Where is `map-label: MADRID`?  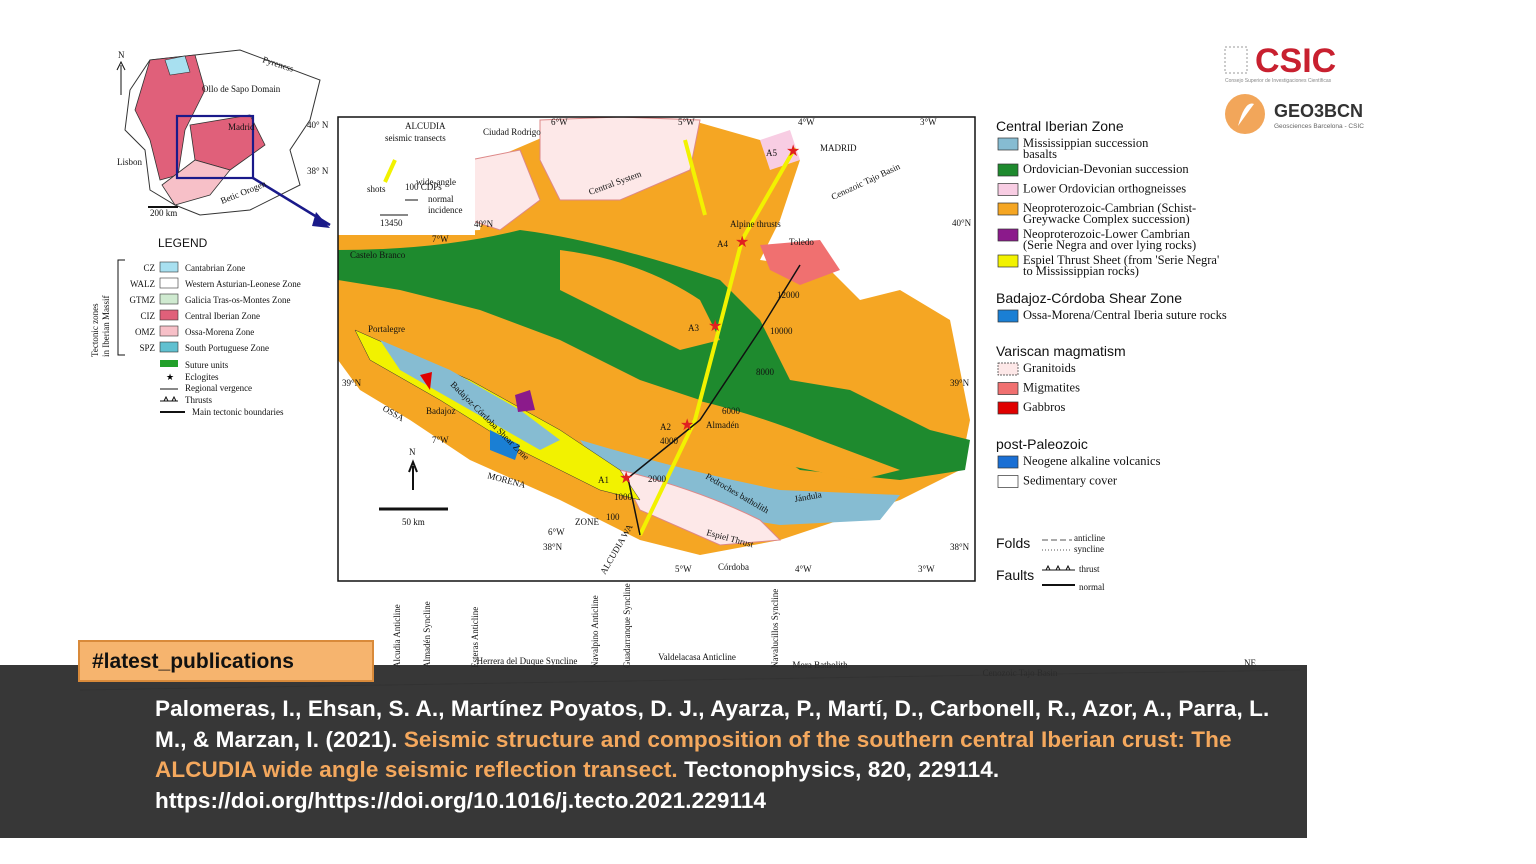
map-label: MADRID is located at coordinates (838, 148).